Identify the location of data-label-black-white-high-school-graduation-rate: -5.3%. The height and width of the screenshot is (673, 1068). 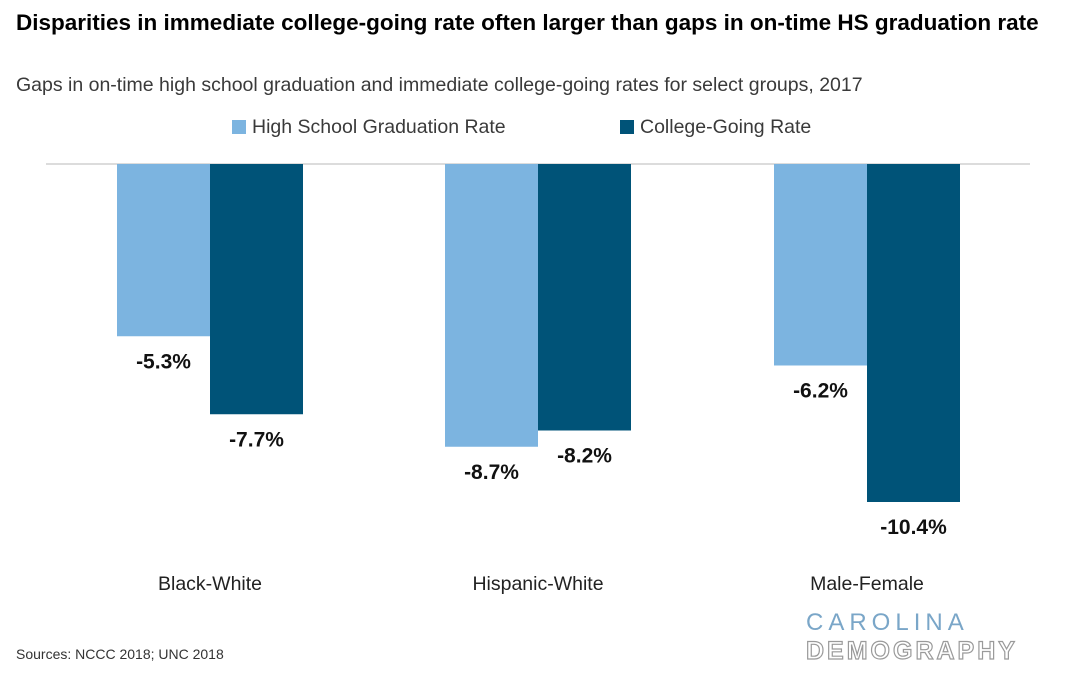
(163, 361).